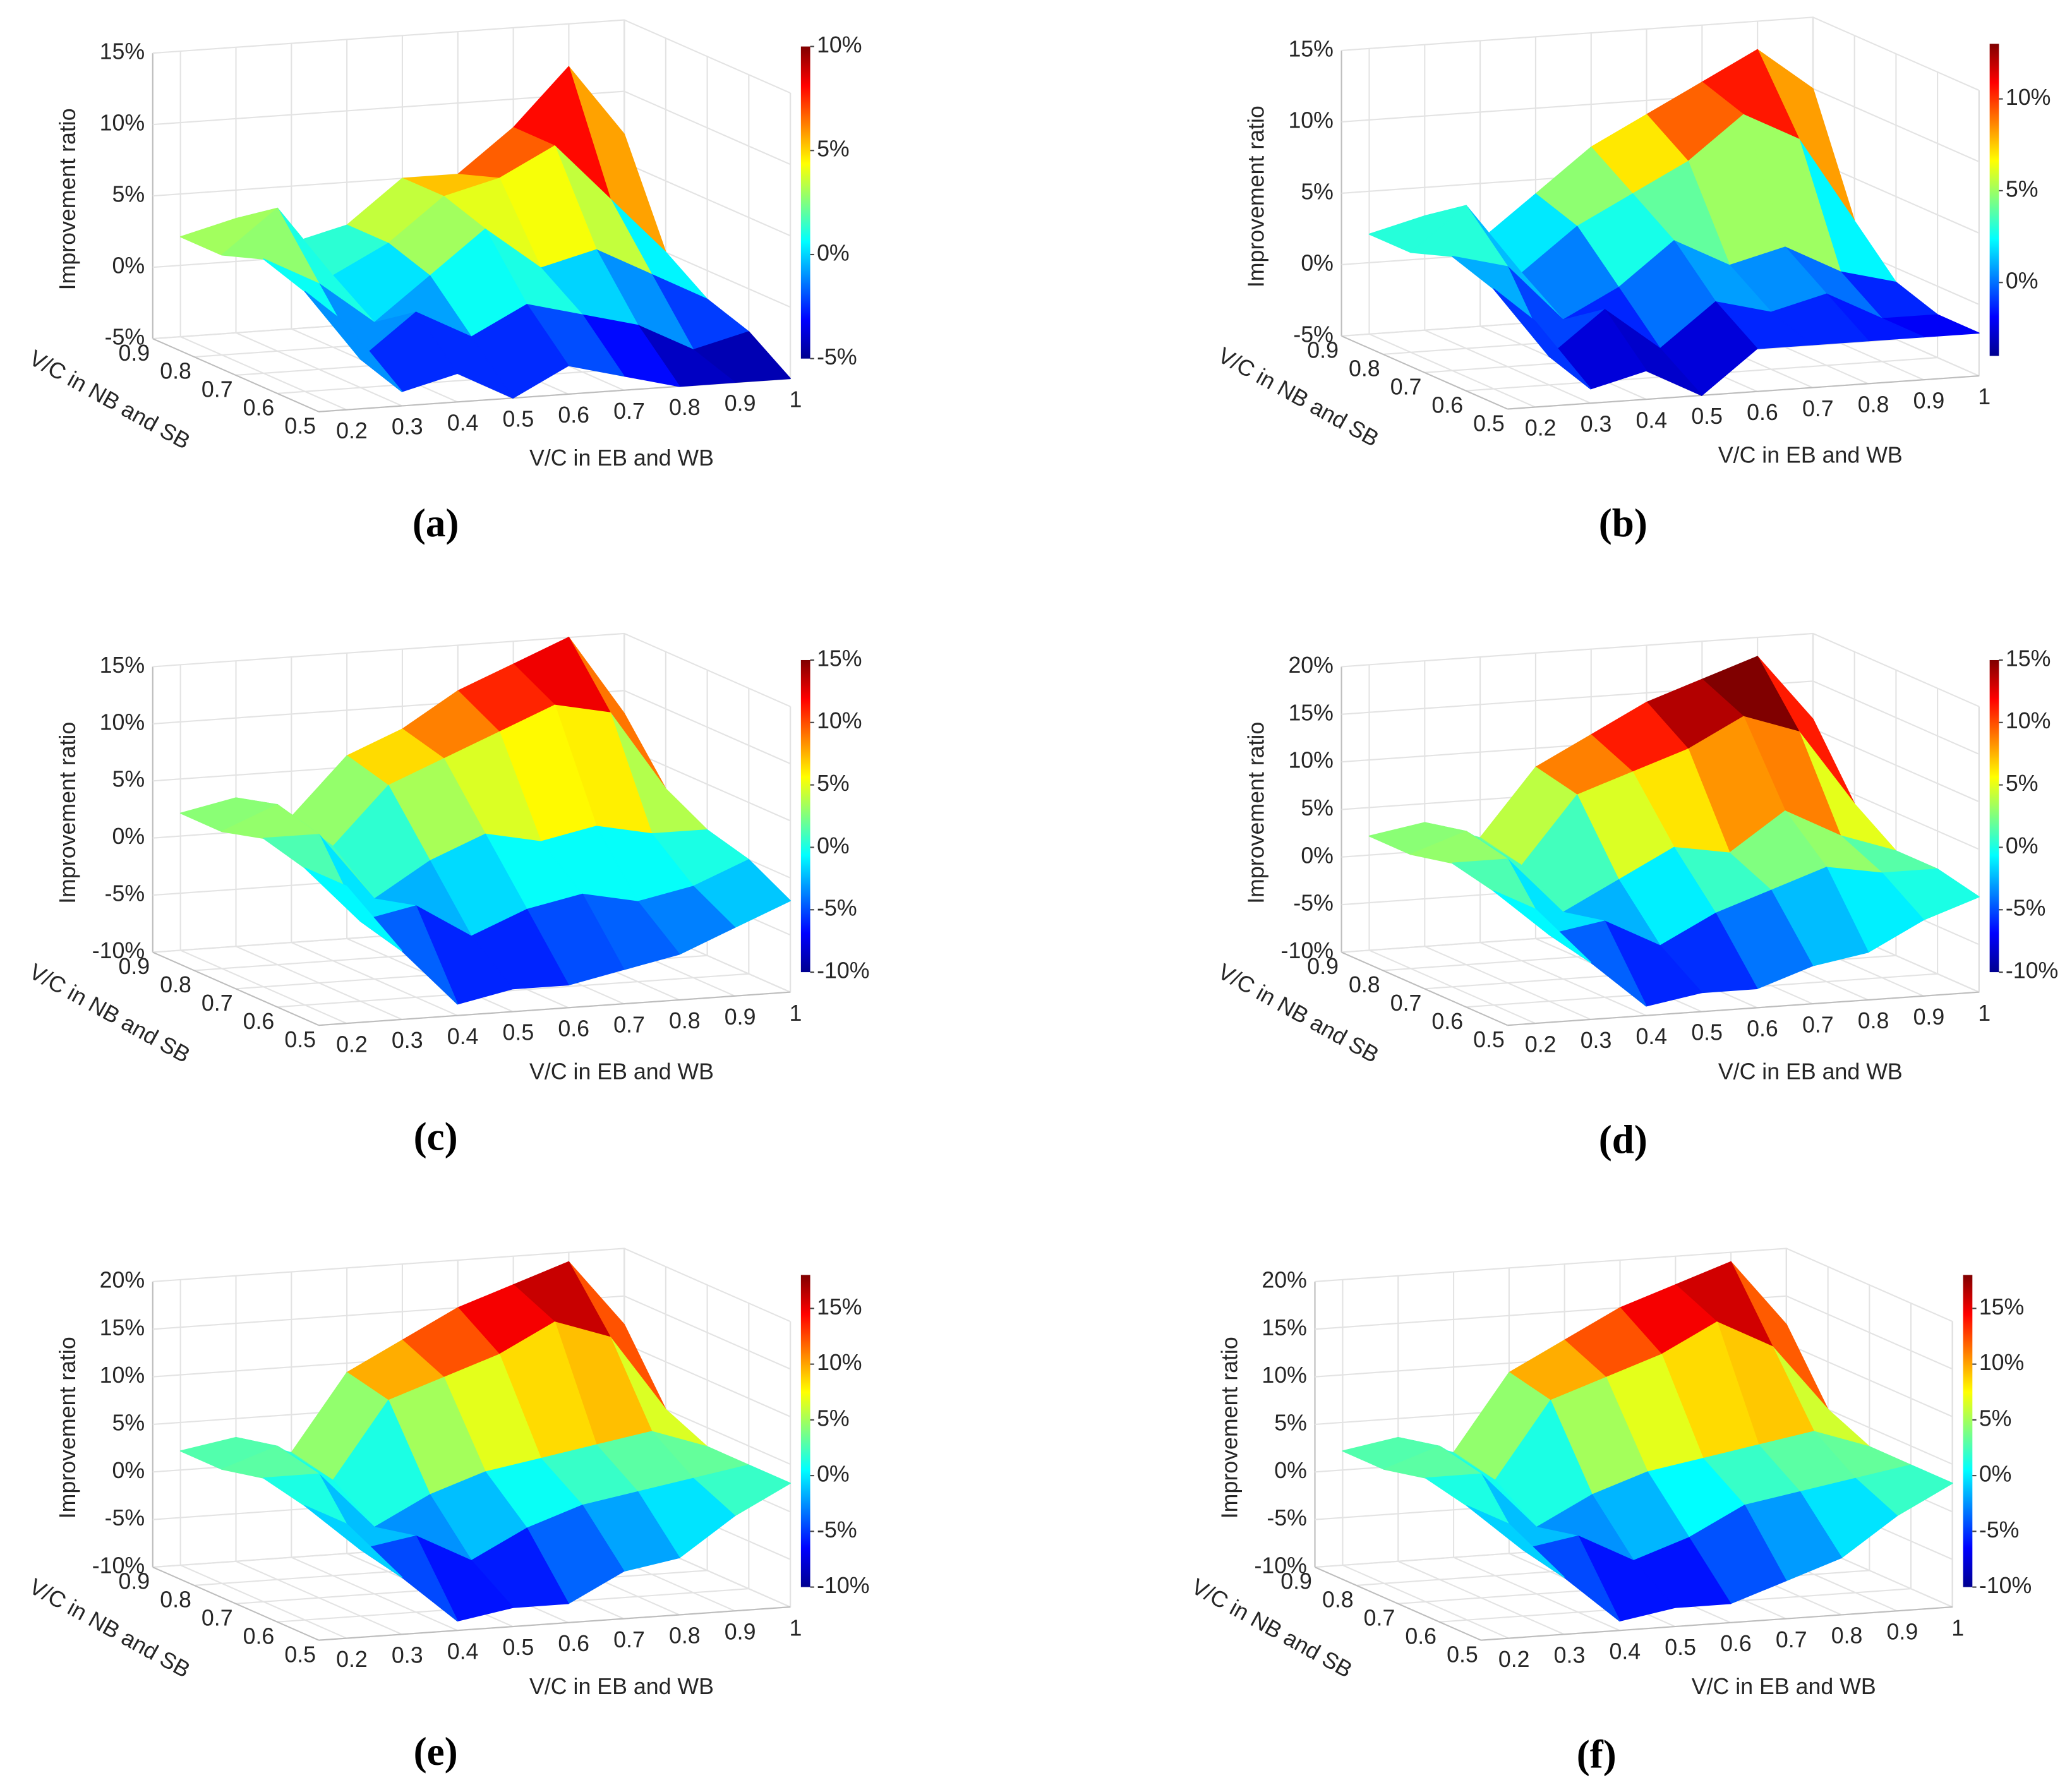 The height and width of the screenshot is (1792, 2072). What do you see at coordinates (1623, 523) in the screenshot?
I see `panel-label: (b)` at bounding box center [1623, 523].